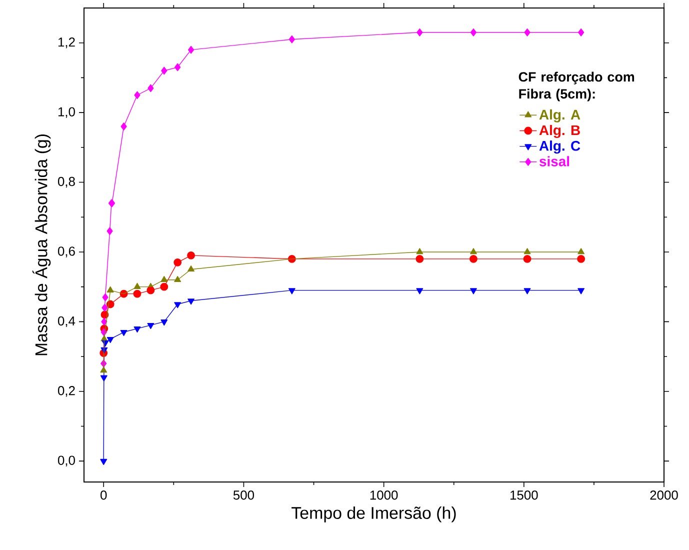 This screenshot has width=689, height=550. Describe the element at coordinates (66, 112) in the screenshot. I see `y-tick-label: 1,0` at that location.